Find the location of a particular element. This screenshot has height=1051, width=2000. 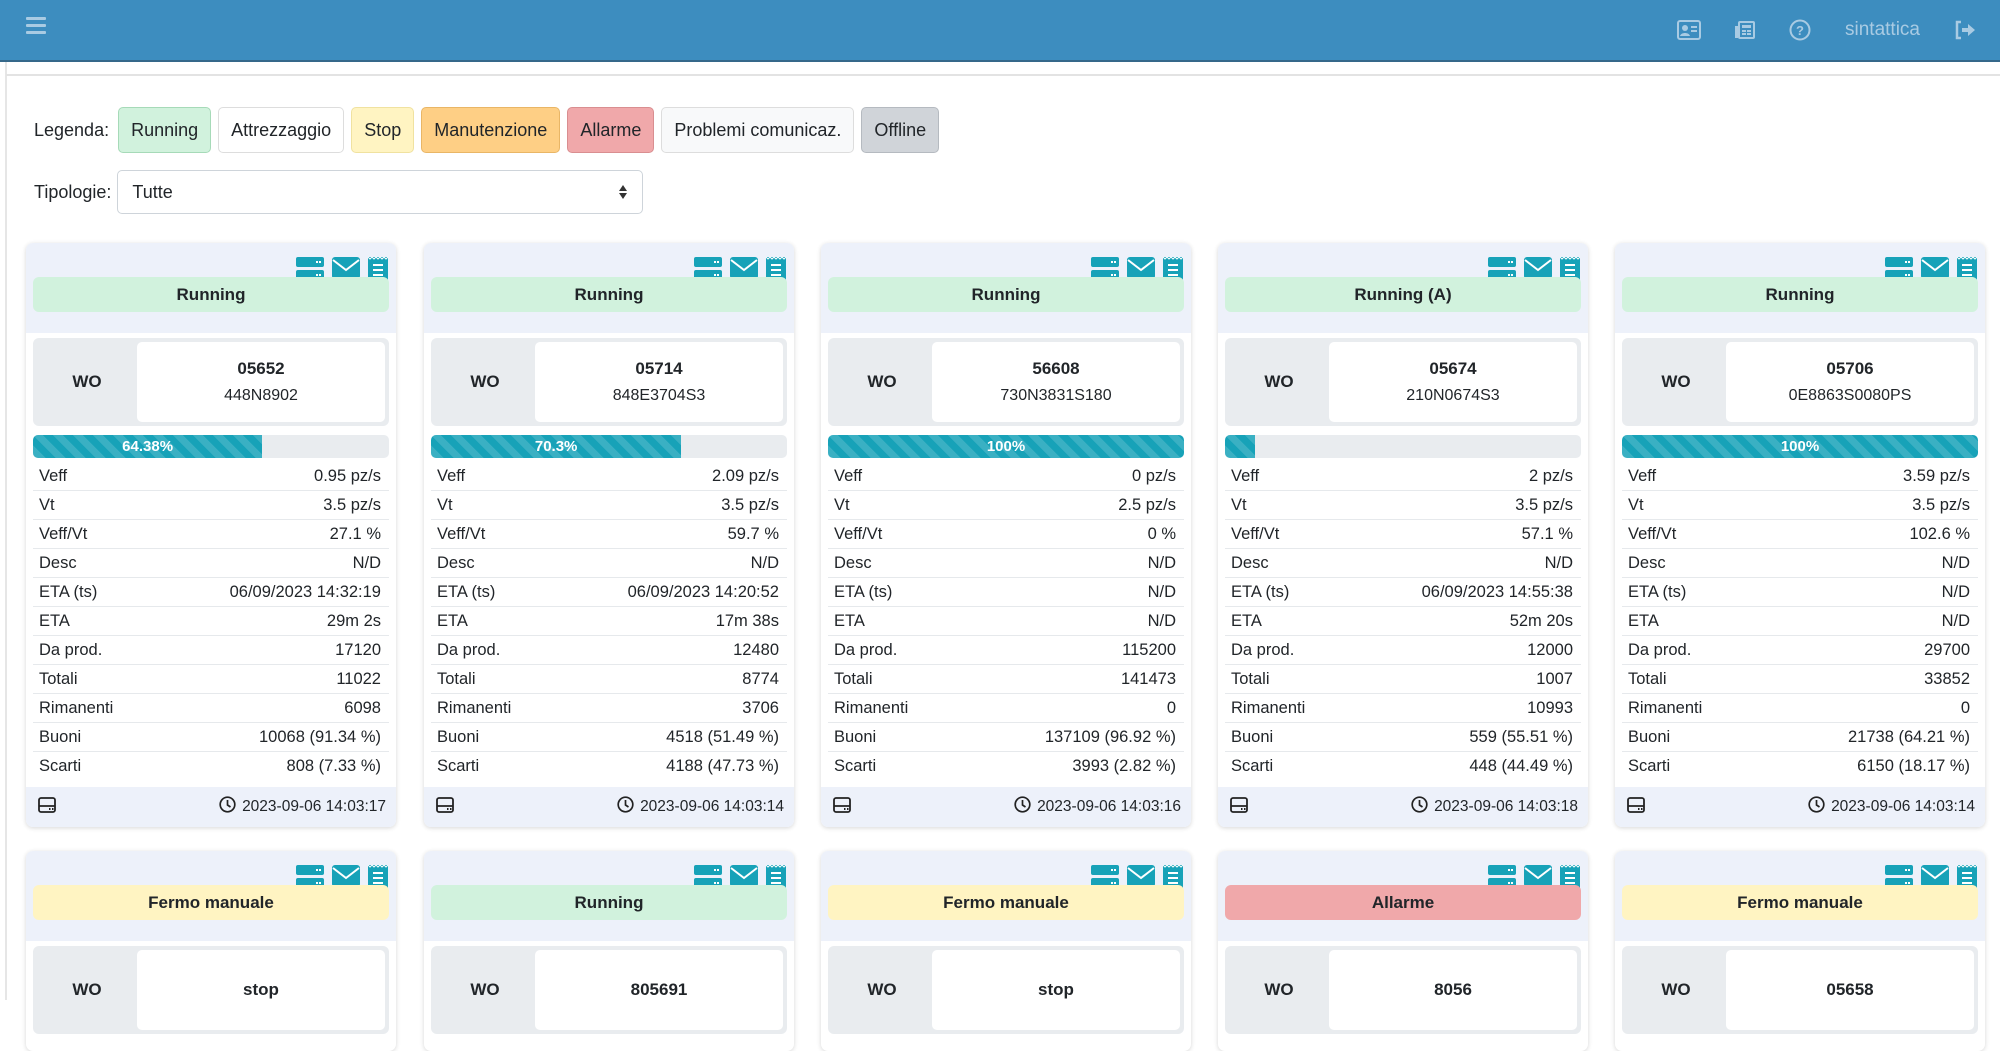

legend-attrezzaggio: Attrezzaggio is located at coordinates (281, 130).